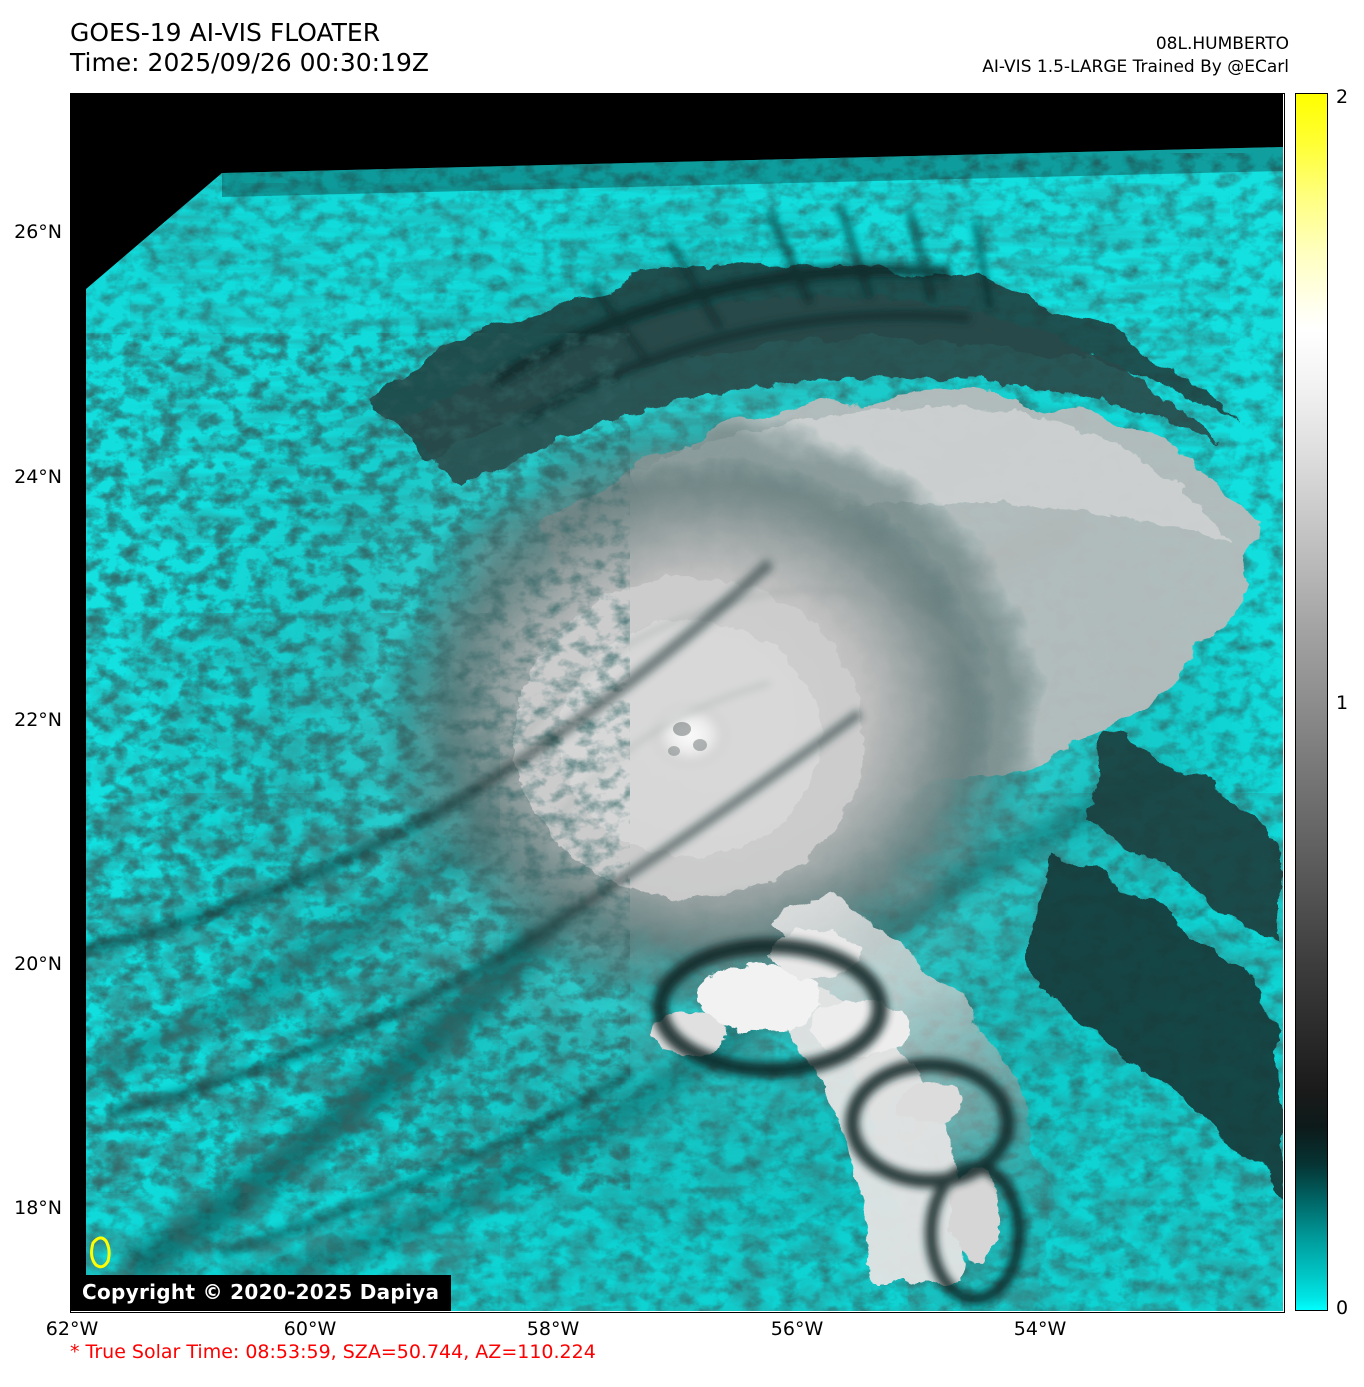  What do you see at coordinates (249, 62) in the screenshot?
I see `timestamp-label: Time: 2025/09/26 00:30:19Z` at bounding box center [249, 62].